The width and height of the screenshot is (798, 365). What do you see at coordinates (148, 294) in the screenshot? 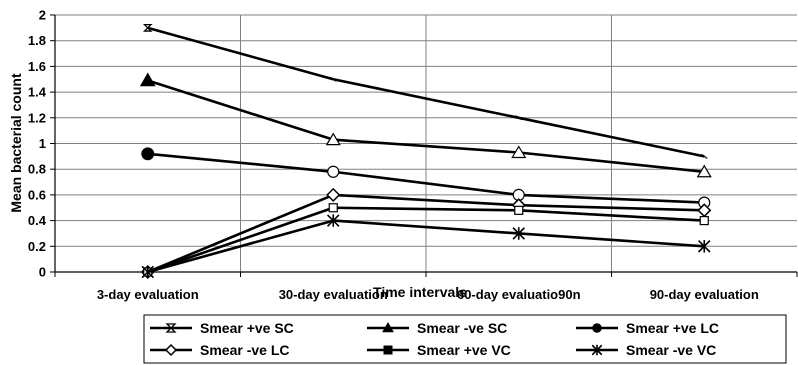
I see `x-tick-label: 3-day evaluation` at bounding box center [148, 294].